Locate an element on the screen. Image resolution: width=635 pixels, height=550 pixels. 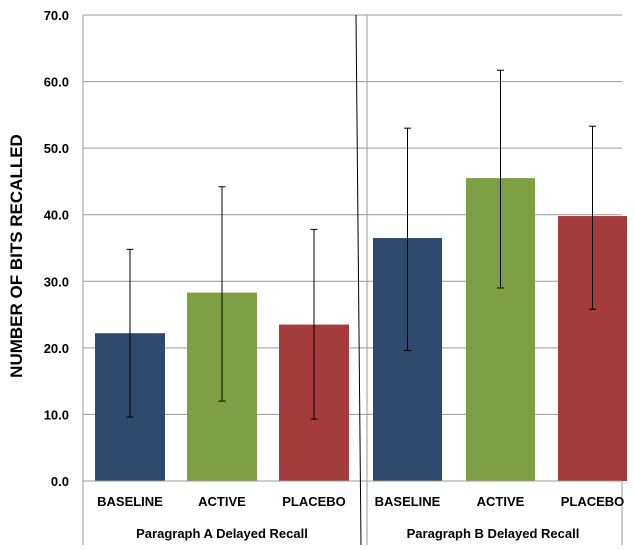
group-label: Paragraph A Delayed Recall is located at coordinates (222, 533).